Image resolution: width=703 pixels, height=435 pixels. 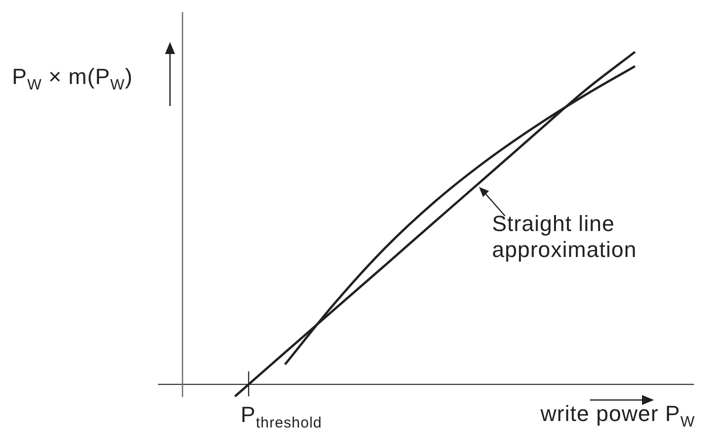 I want to click on text: P$_{threshold}$, so click(x=281, y=417).